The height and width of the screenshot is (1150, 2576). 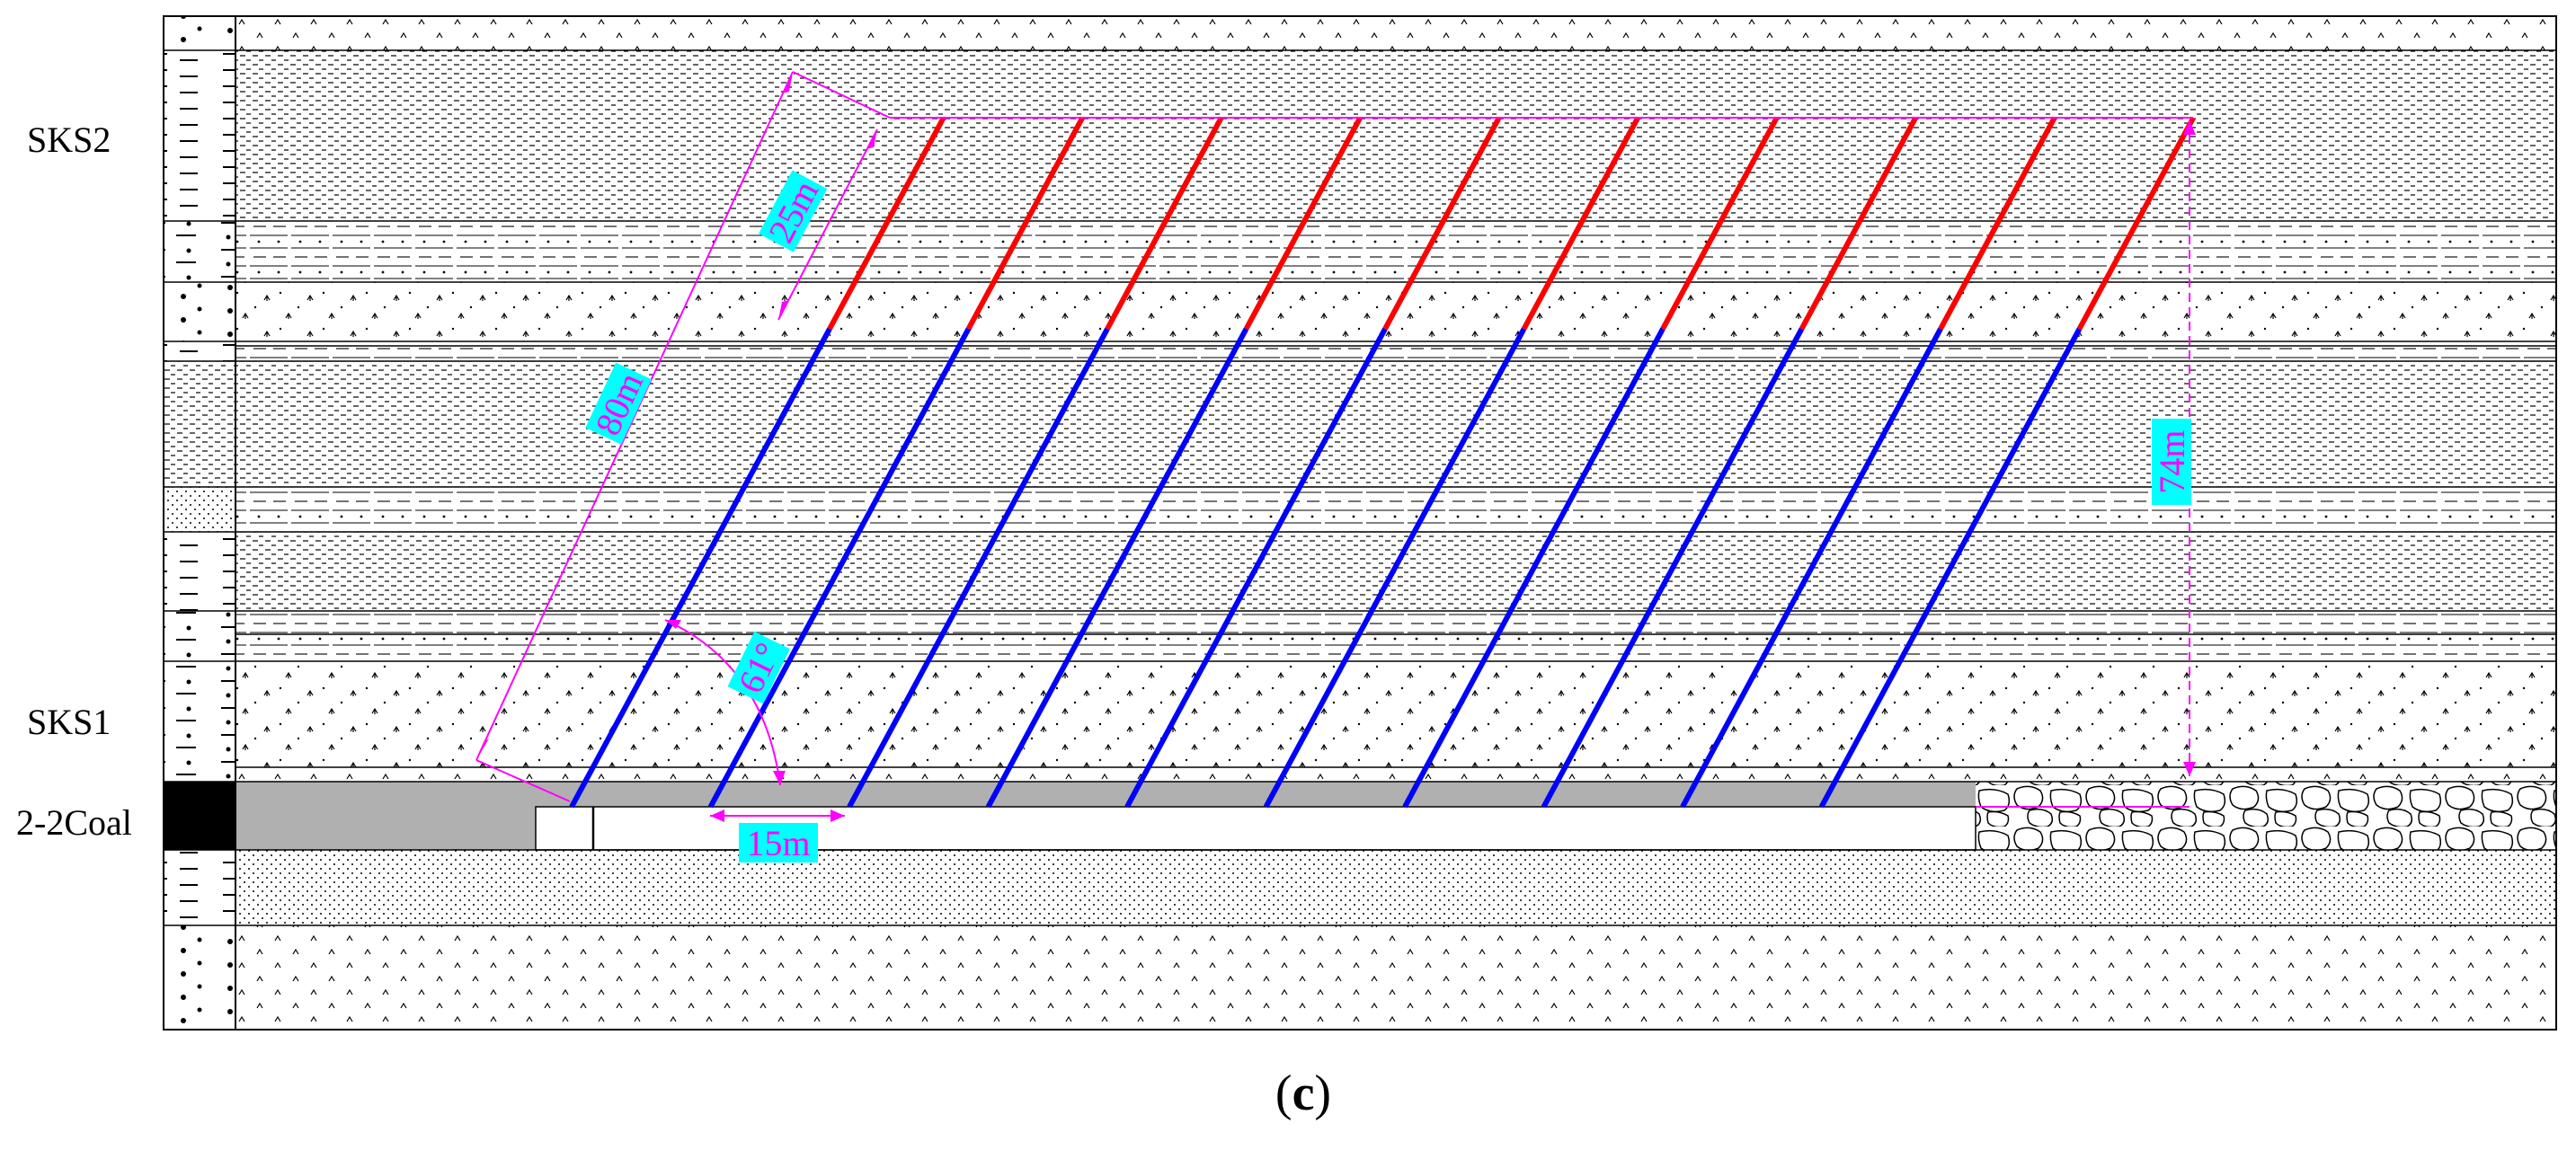 I want to click on borehole-7-upper-section, so click(x=1720, y=223).